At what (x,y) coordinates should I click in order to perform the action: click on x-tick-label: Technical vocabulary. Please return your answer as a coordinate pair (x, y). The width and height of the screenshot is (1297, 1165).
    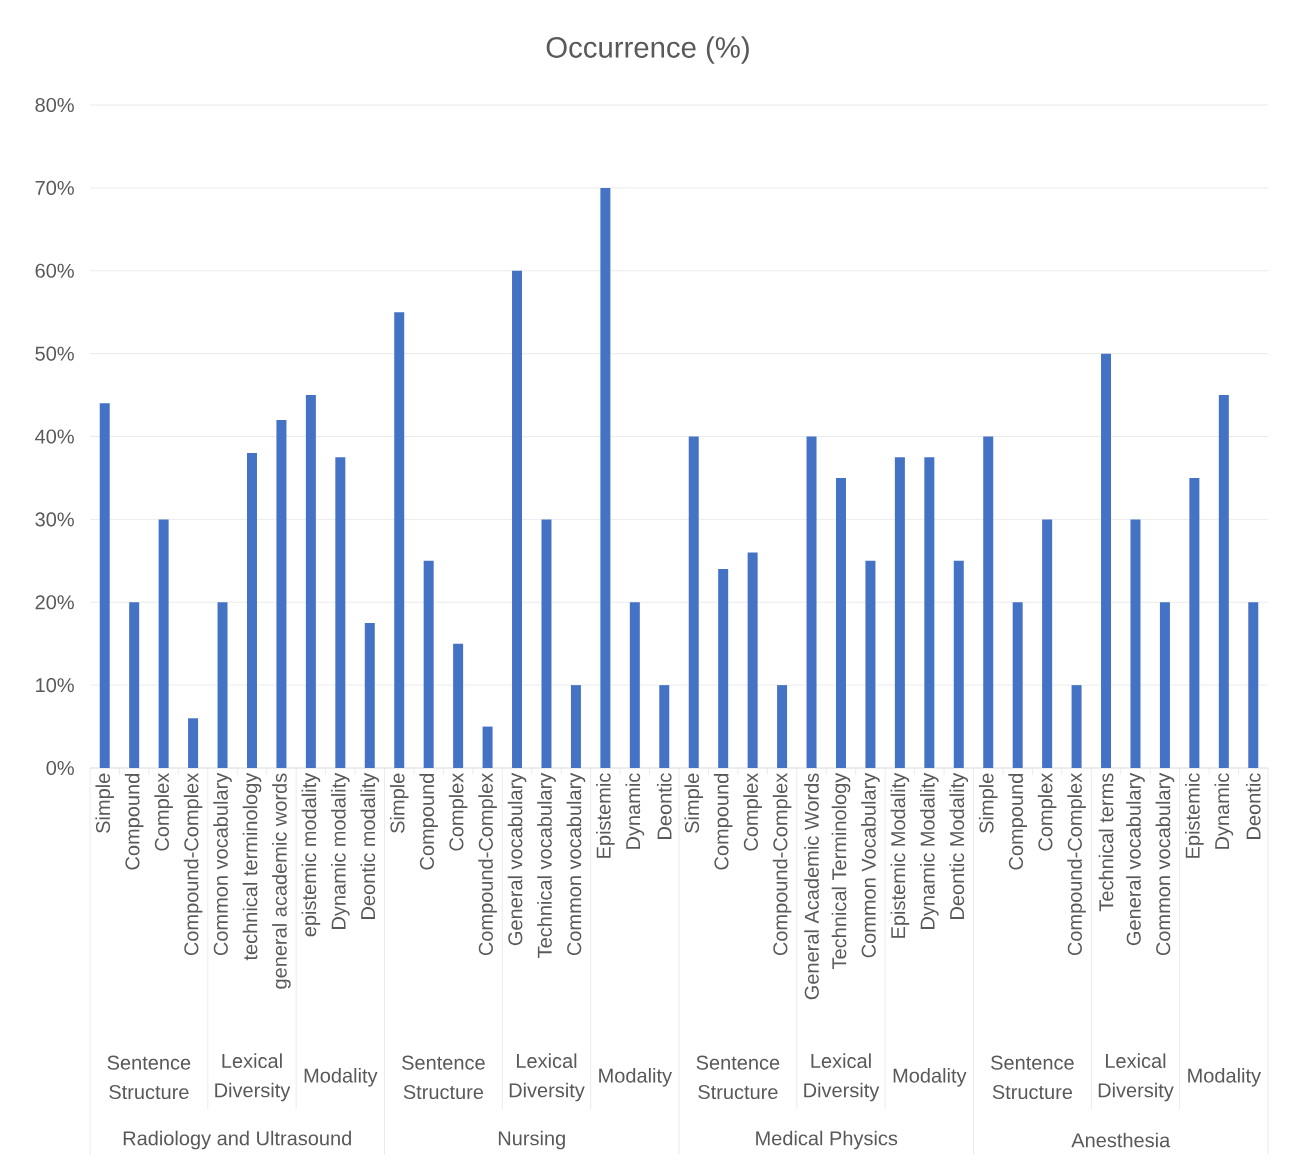
    Looking at the image, I should click on (546, 865).